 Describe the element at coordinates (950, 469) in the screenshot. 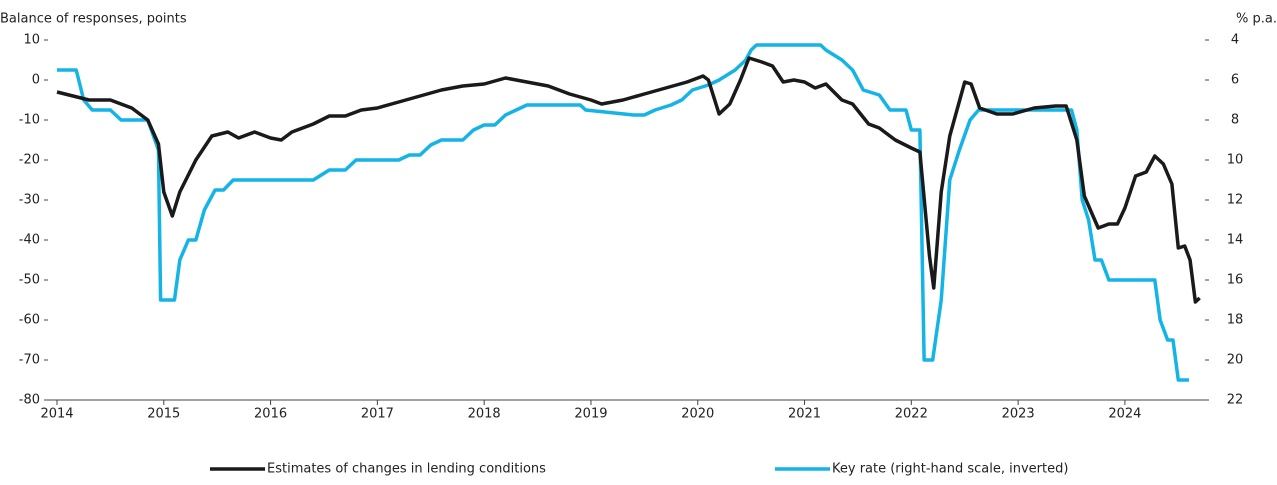

I see `legend-label: Key rate (right-hand scale, inverted)` at that location.